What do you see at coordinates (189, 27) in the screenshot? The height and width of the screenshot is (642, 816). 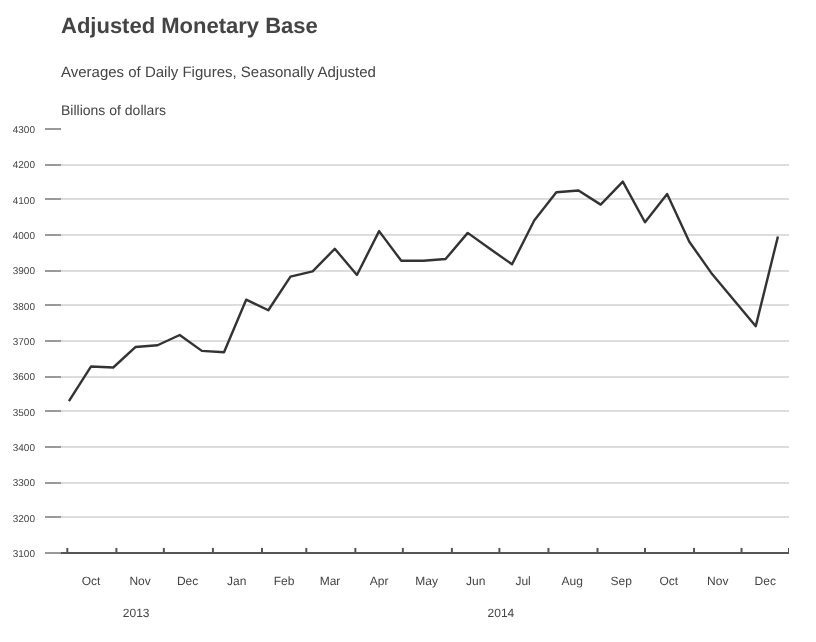 I see `chart-title: Adjusted Monetary Base` at bounding box center [189, 27].